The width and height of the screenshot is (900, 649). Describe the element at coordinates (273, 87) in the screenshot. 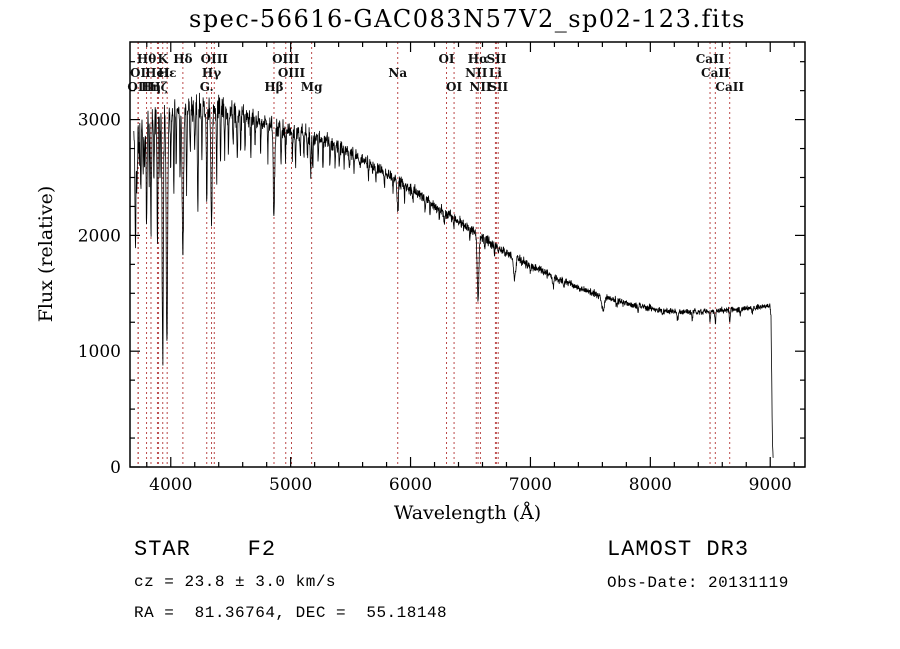

I see `line-label: Hβ` at that location.